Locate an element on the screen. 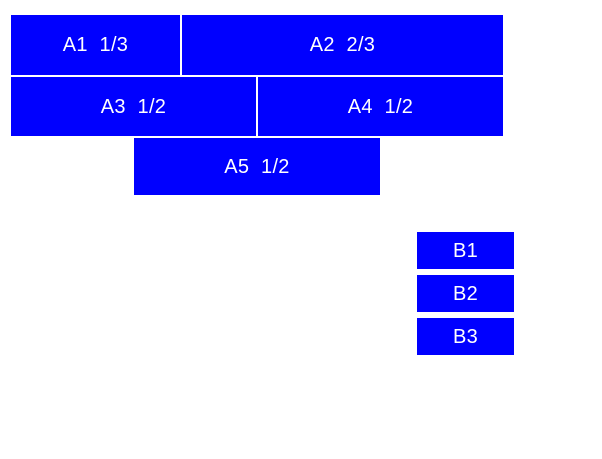  grid-row-2: A3 1/2 A4 1/2 is located at coordinates (257, 106).